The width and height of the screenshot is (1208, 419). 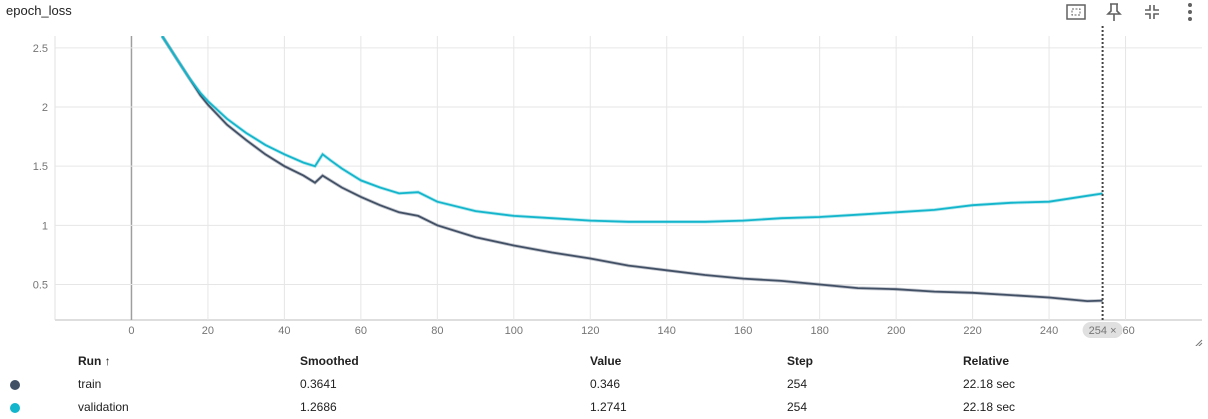 What do you see at coordinates (437, 331) in the screenshot?
I see `x-tick-label: 80` at bounding box center [437, 331].